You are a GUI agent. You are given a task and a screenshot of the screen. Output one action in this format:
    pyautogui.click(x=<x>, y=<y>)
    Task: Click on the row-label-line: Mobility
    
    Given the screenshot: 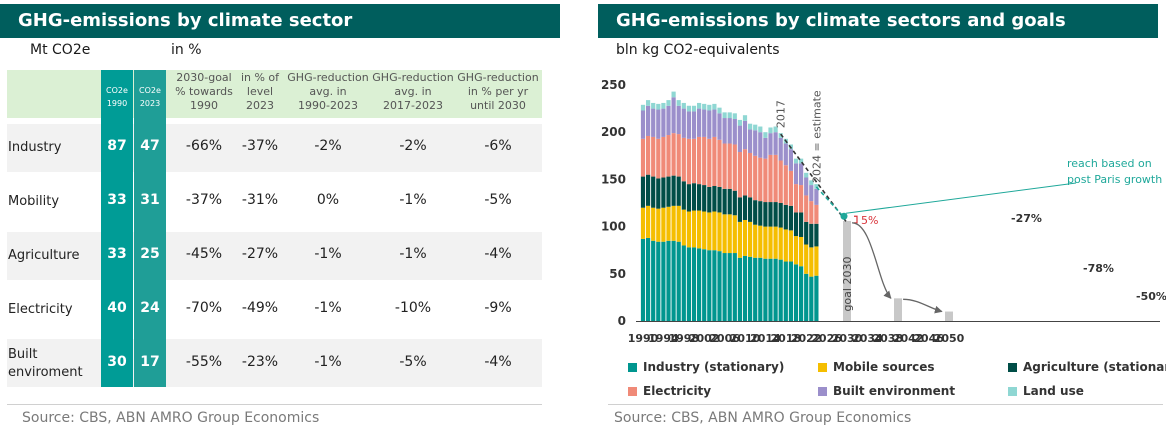 What is the action you would take?
    pyautogui.click(x=34, y=201)
    